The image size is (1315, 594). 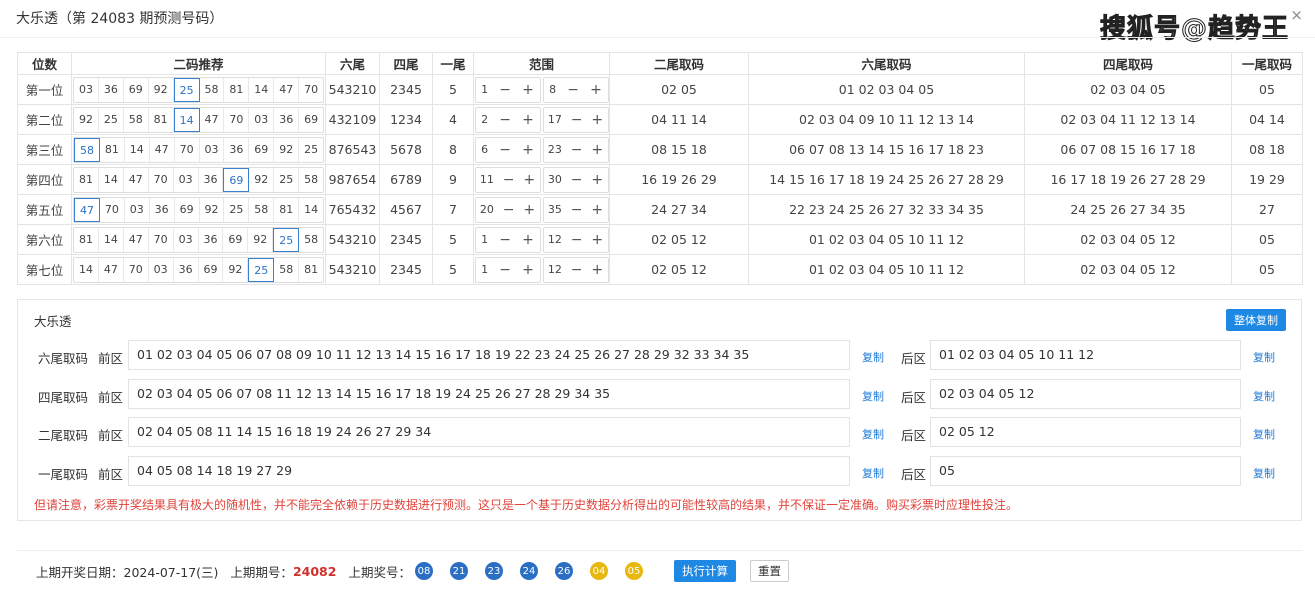 I want to click on reset-button: 重置, so click(x=769, y=571).